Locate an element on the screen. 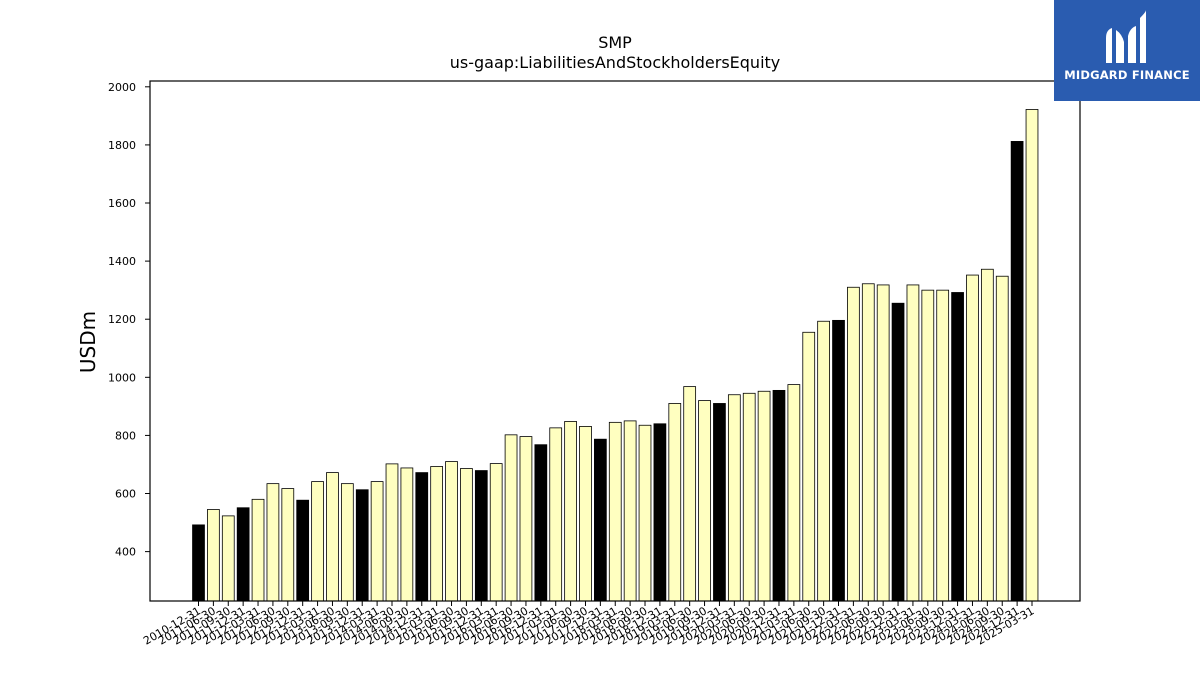 Image resolution: width=1200 pixels, height=675 pixels. y-tick-label: 600 is located at coordinates (125, 494).